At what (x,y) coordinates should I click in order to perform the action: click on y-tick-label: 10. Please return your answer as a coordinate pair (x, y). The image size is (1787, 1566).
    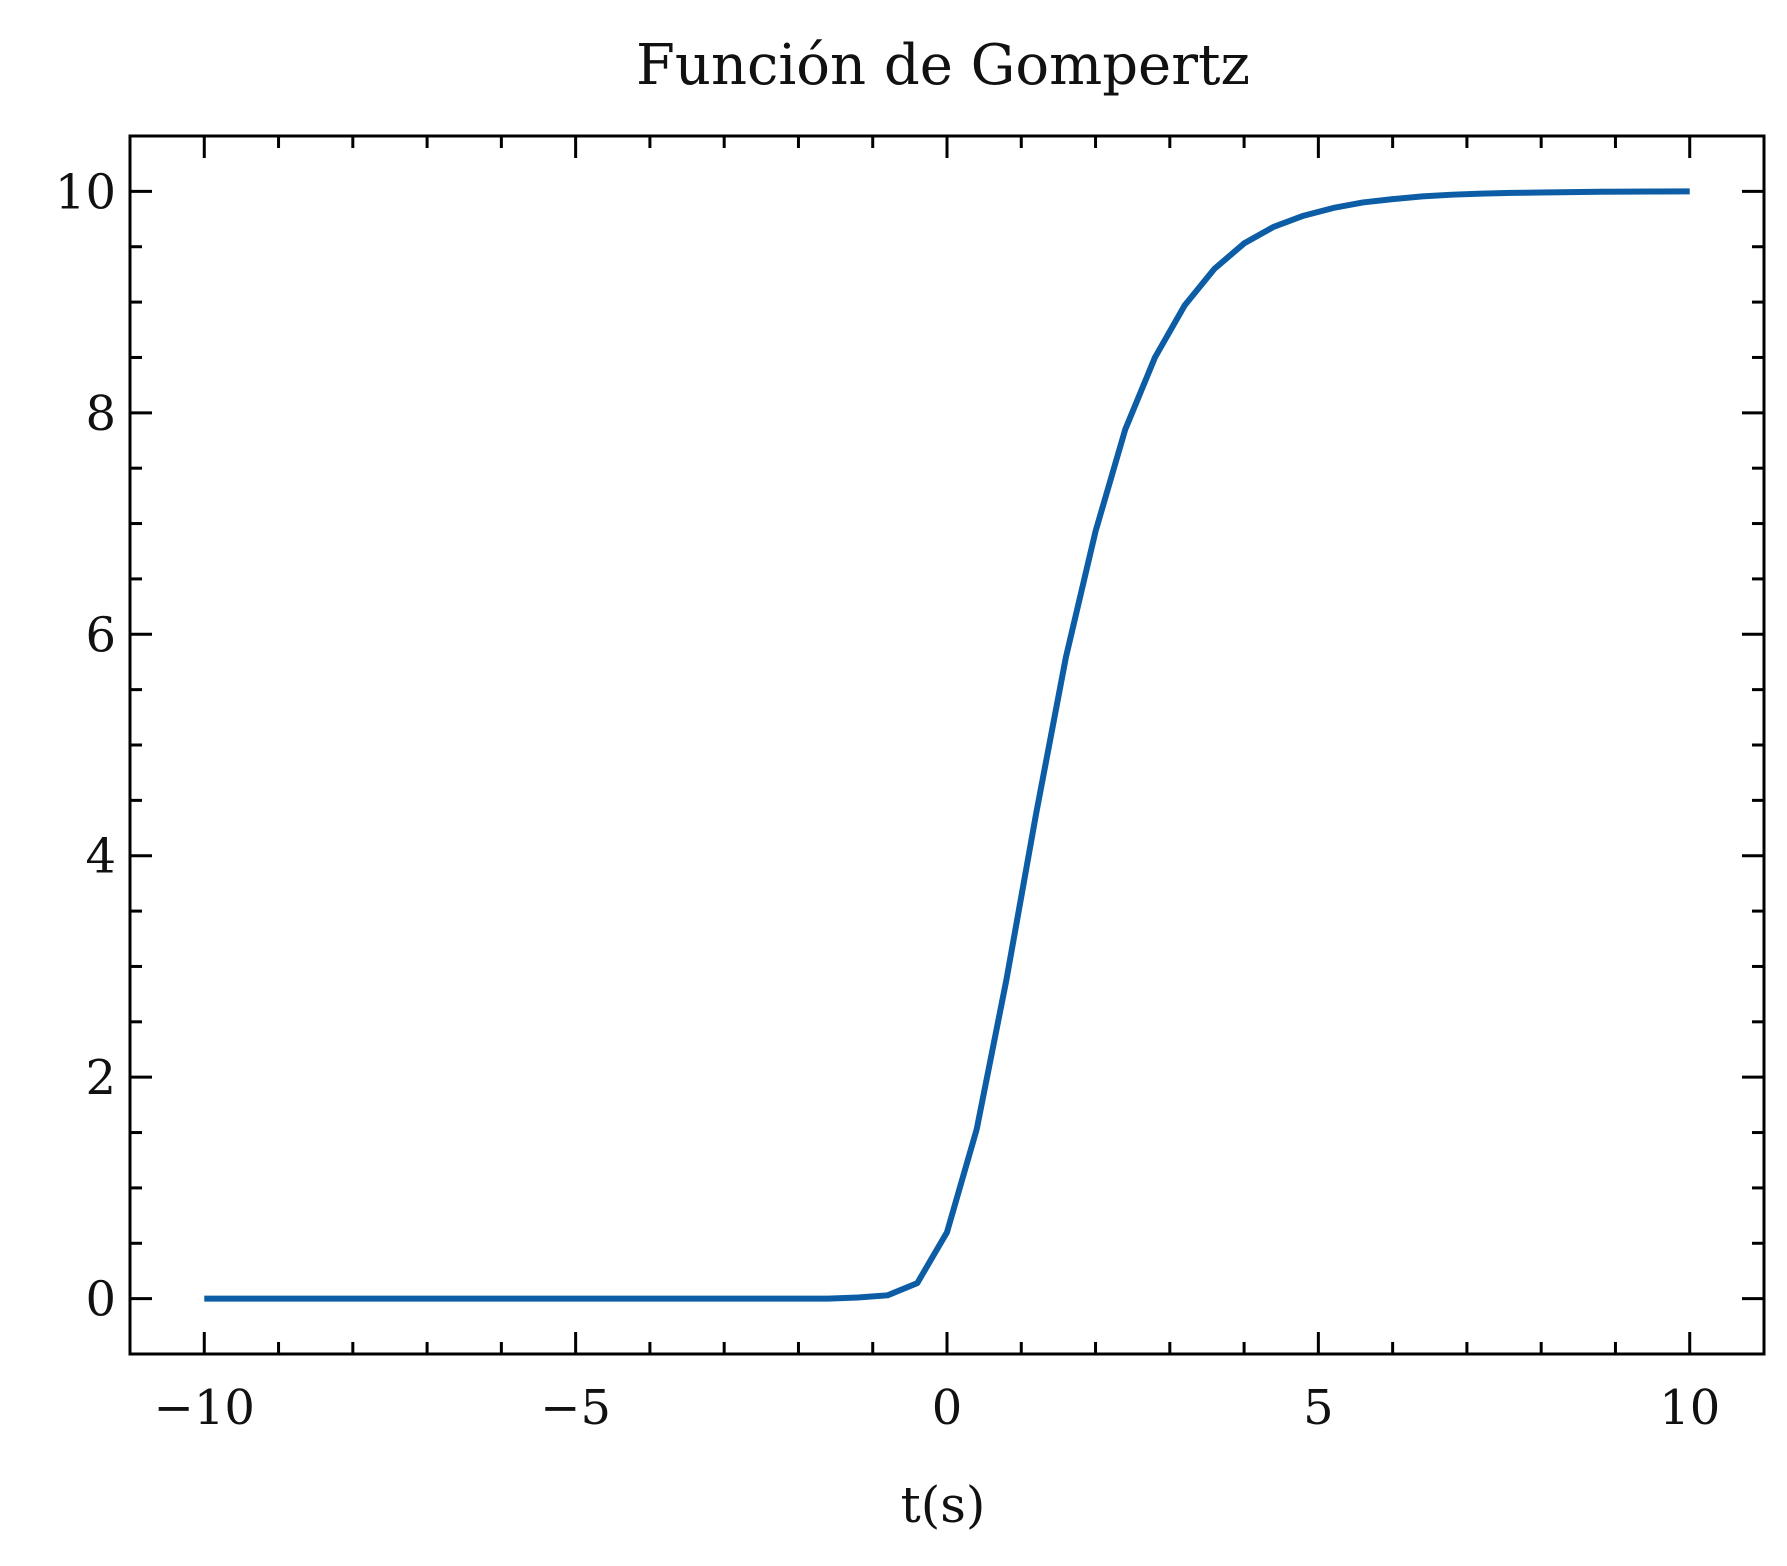
    Looking at the image, I should click on (85, 192).